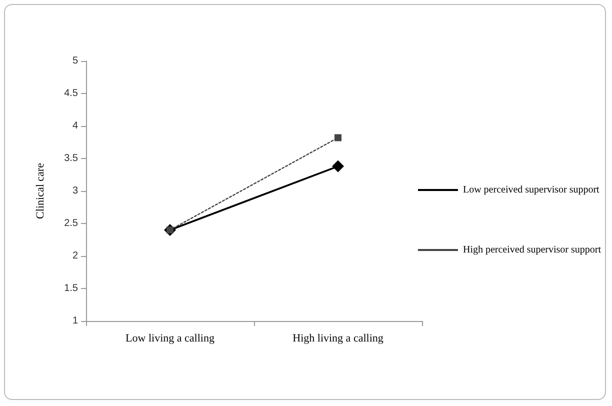  What do you see at coordinates (532, 250) in the screenshot?
I see `legend-label: High perceived supervisor support` at bounding box center [532, 250].